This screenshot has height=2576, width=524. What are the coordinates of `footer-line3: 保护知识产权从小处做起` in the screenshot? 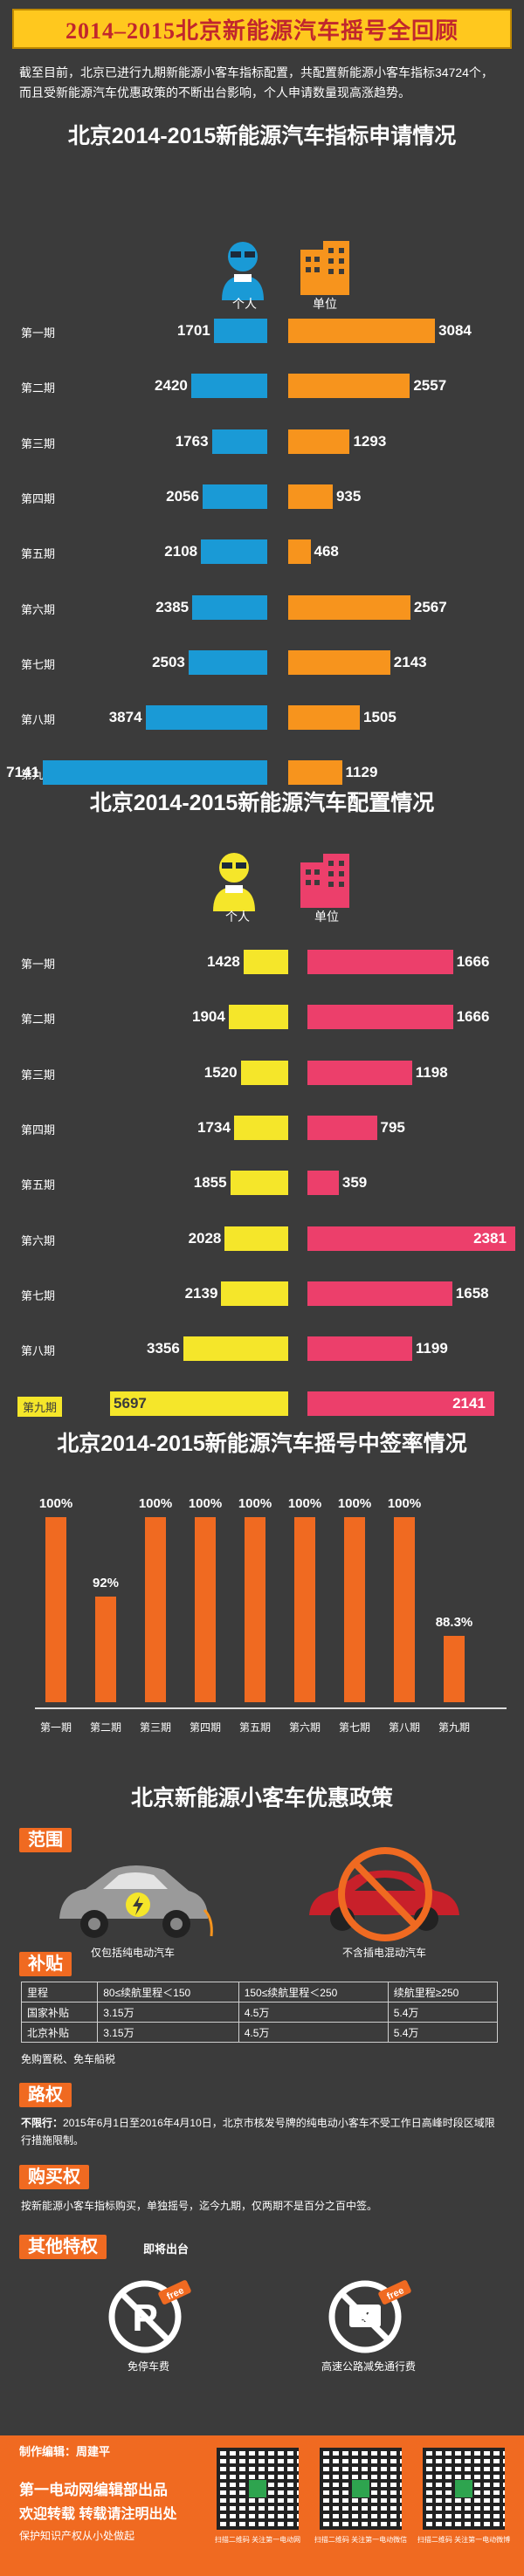 It's located at (77, 2536).